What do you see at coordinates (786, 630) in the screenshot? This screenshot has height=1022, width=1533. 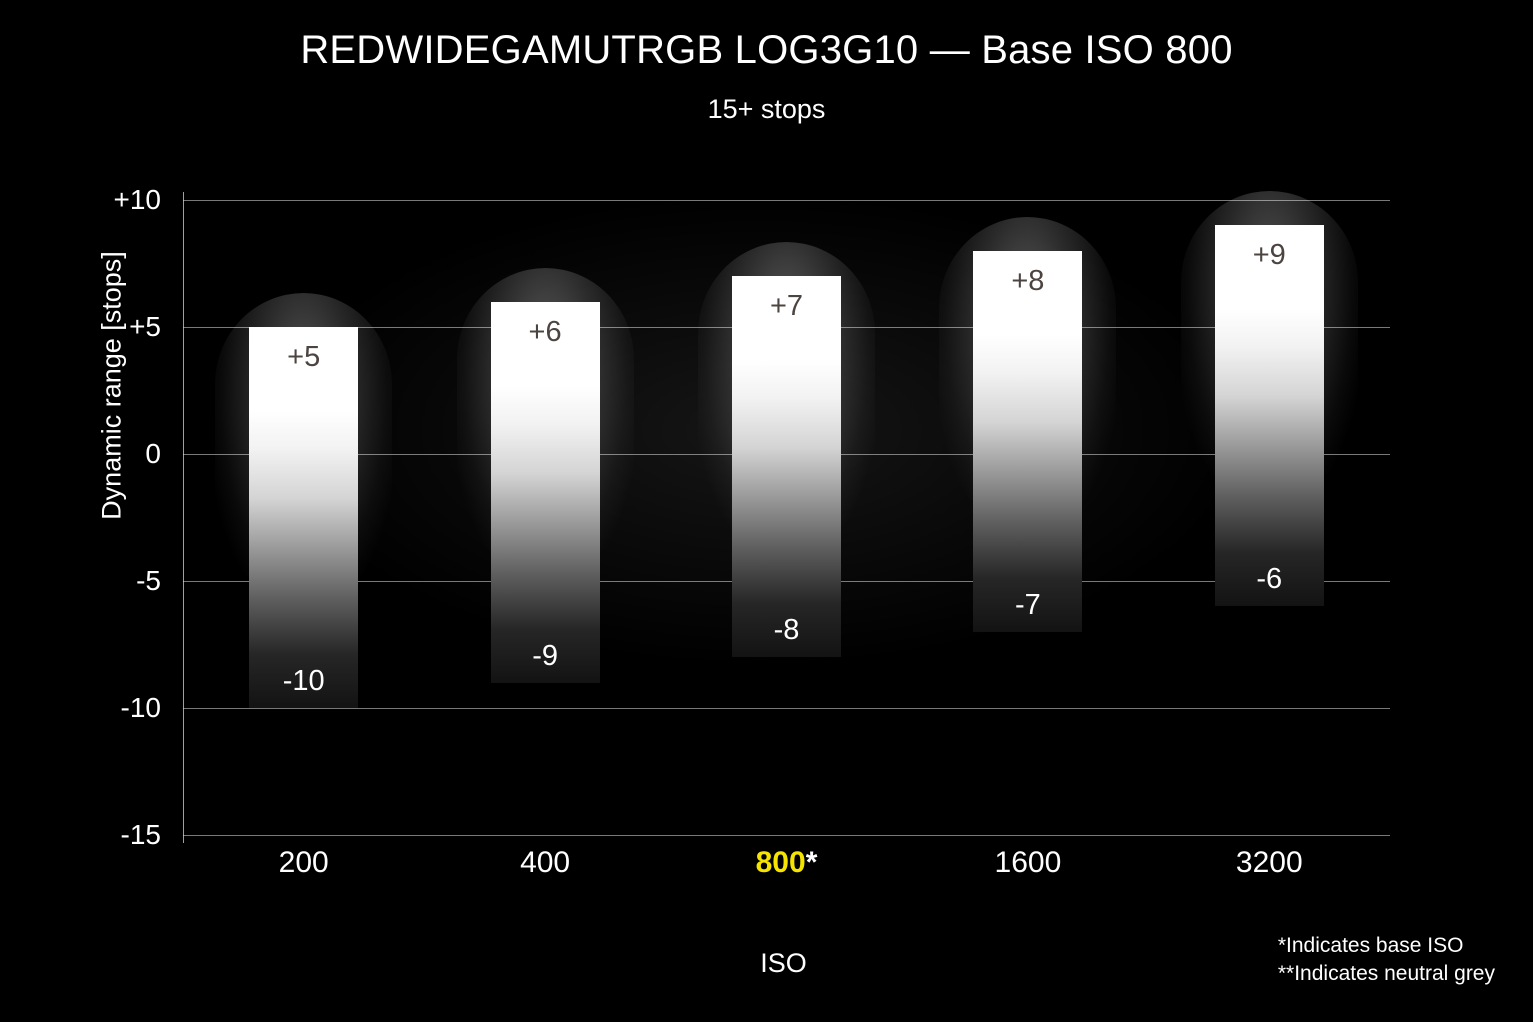 I see `bar-bottom-value-label: -8` at bounding box center [786, 630].